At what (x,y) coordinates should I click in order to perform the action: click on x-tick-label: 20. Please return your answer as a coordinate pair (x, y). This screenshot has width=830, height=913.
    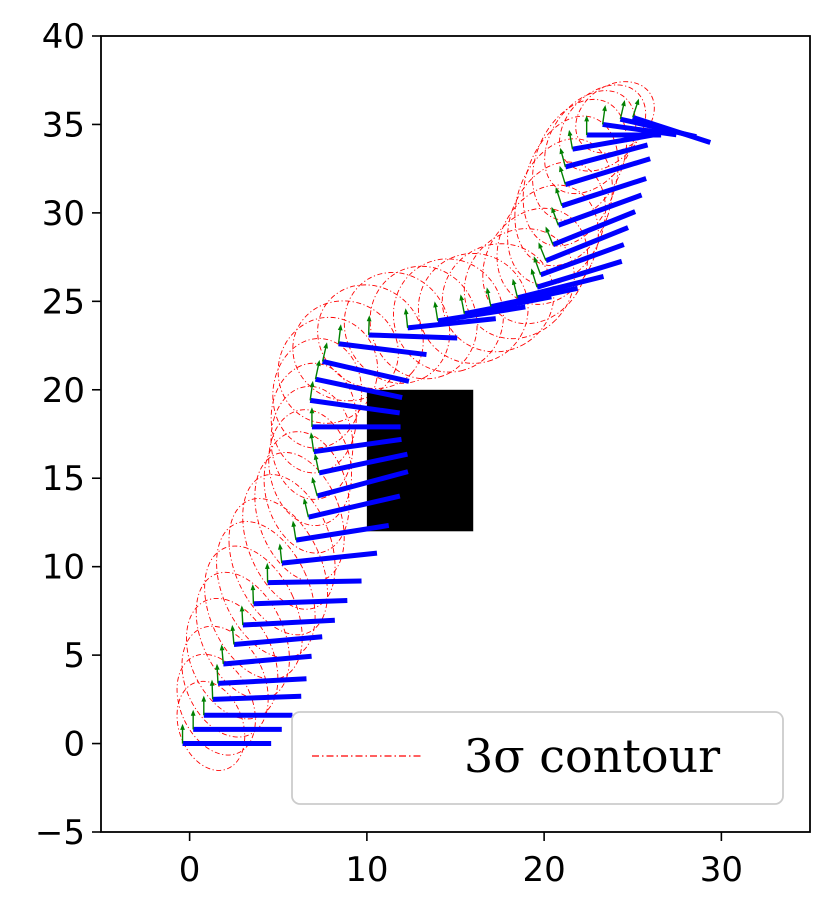
    Looking at the image, I should click on (543, 870).